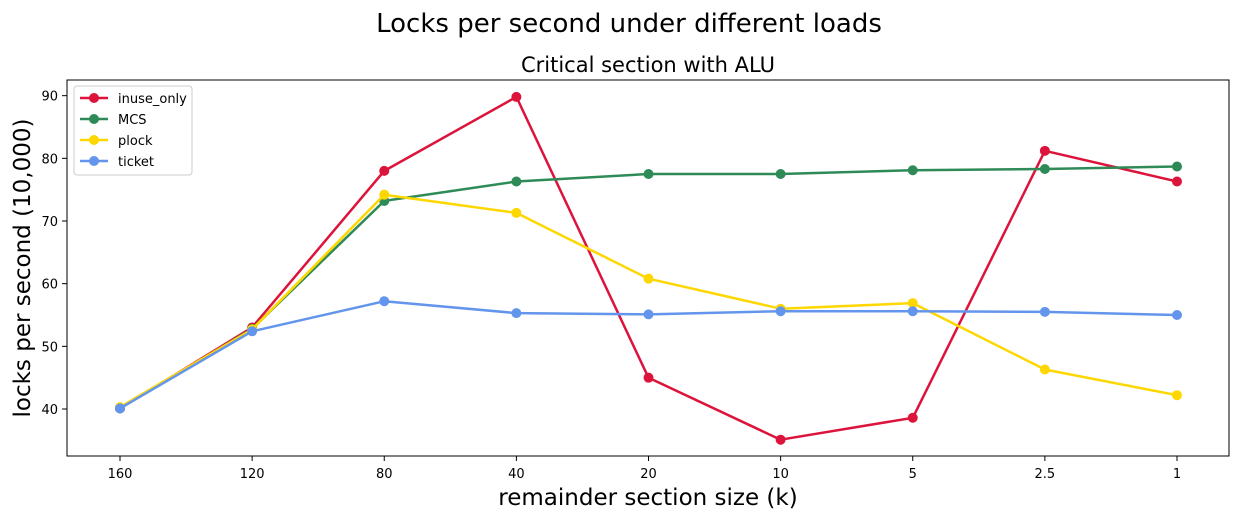 The height and width of the screenshot is (524, 1239). What do you see at coordinates (49, 222) in the screenshot?
I see `y-tick-label: 70` at bounding box center [49, 222].